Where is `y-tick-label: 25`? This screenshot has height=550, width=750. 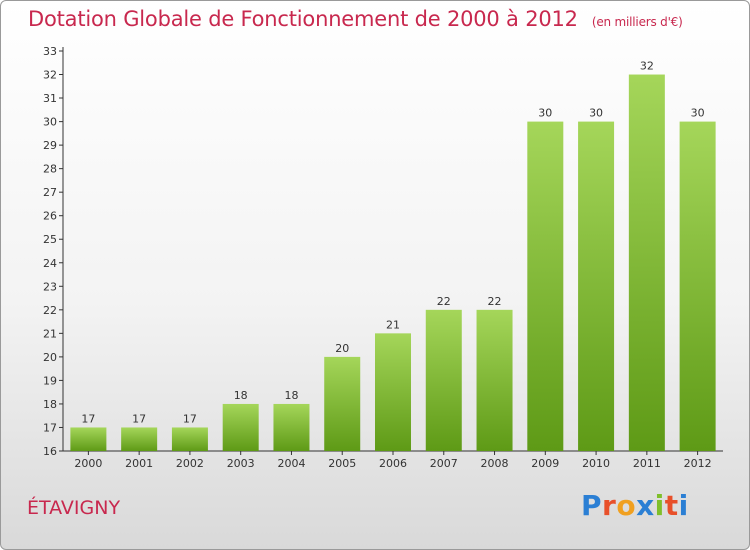
y-tick-label: 25 is located at coordinates (50, 239).